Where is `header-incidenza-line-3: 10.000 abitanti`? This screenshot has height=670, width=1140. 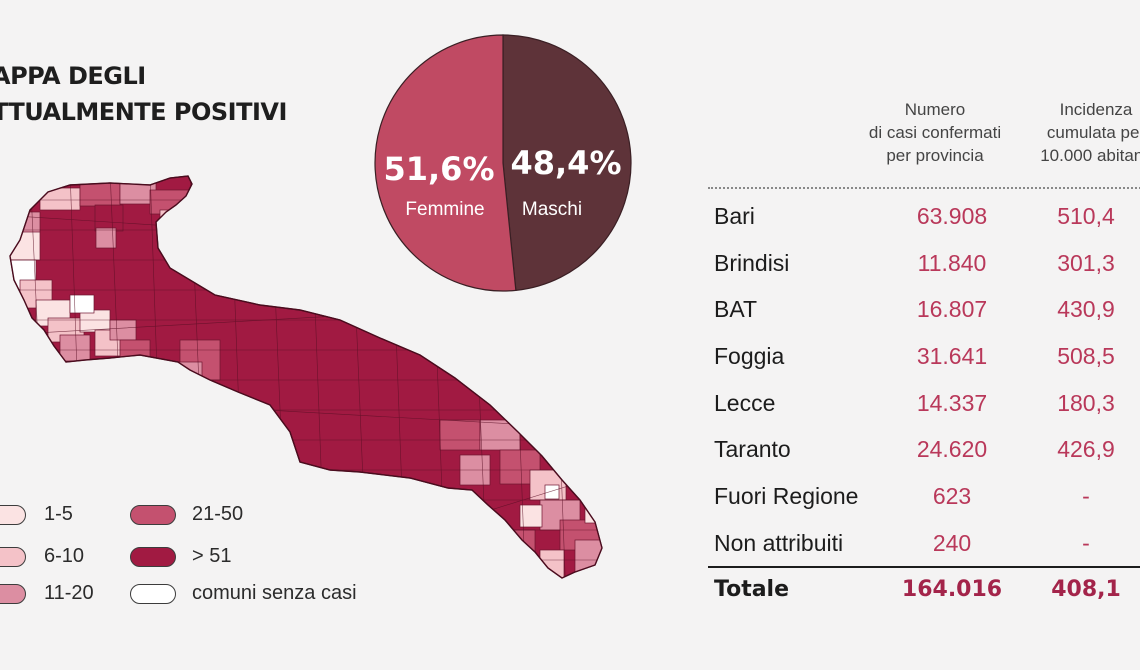
header-incidenza-line-3: 10.000 abitanti is located at coordinates (1090, 155).